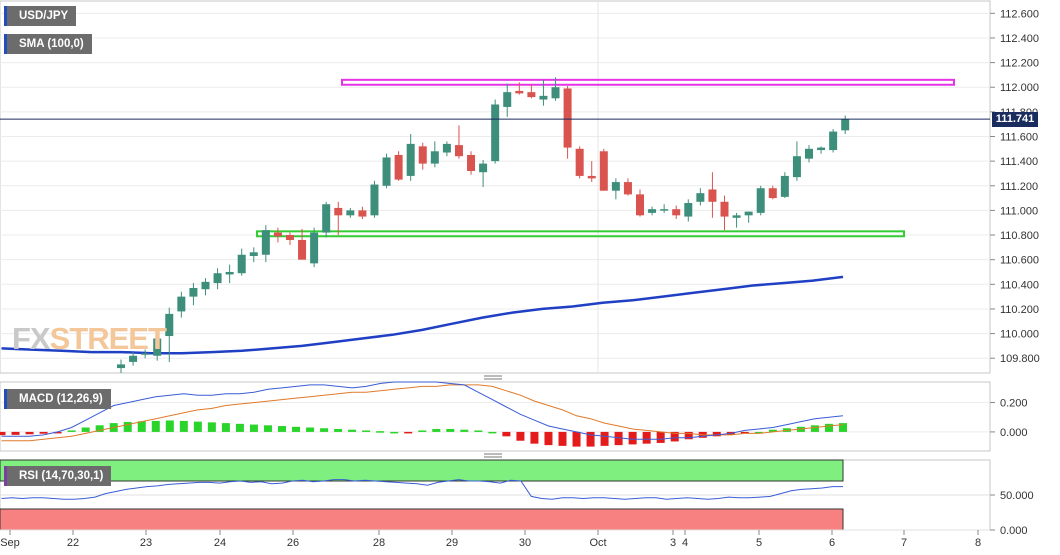 The image size is (1060, 555). What do you see at coordinates (1019, 211) in the screenshot?
I see `price-tick-label: 111.000` at bounding box center [1019, 211].